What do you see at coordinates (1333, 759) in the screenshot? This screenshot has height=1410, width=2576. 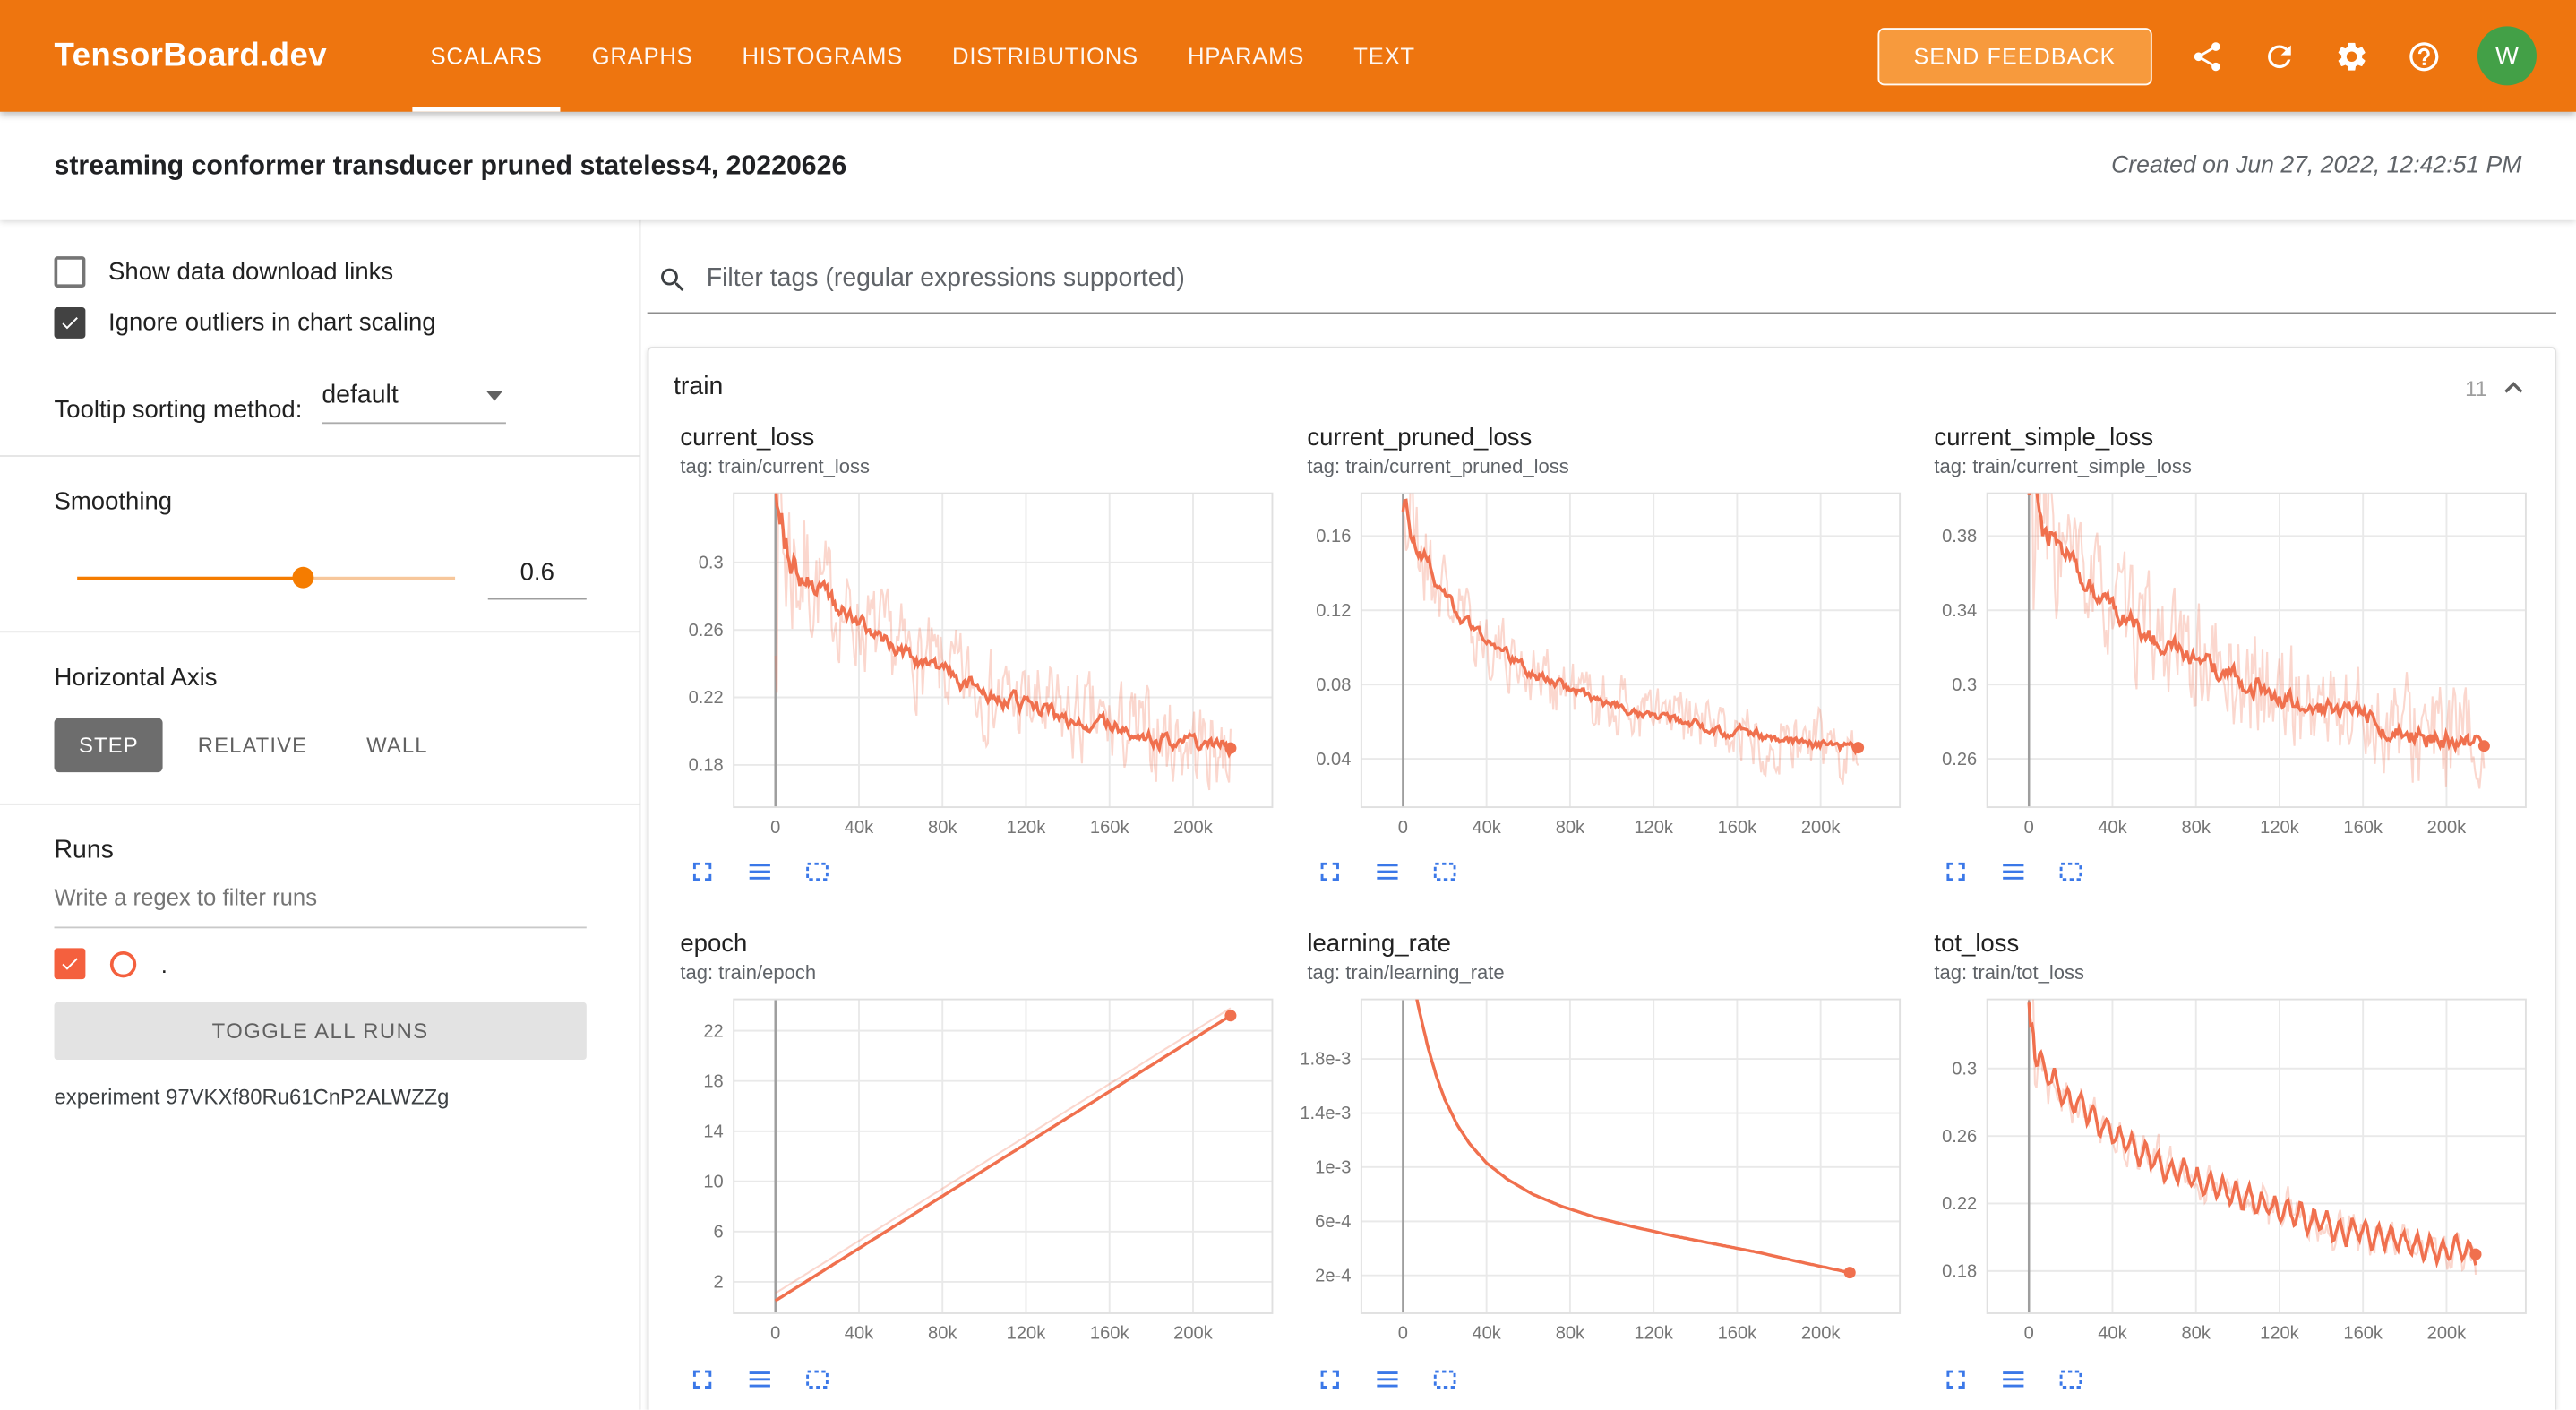 I see `svg-text: 0.04` at bounding box center [1333, 759].